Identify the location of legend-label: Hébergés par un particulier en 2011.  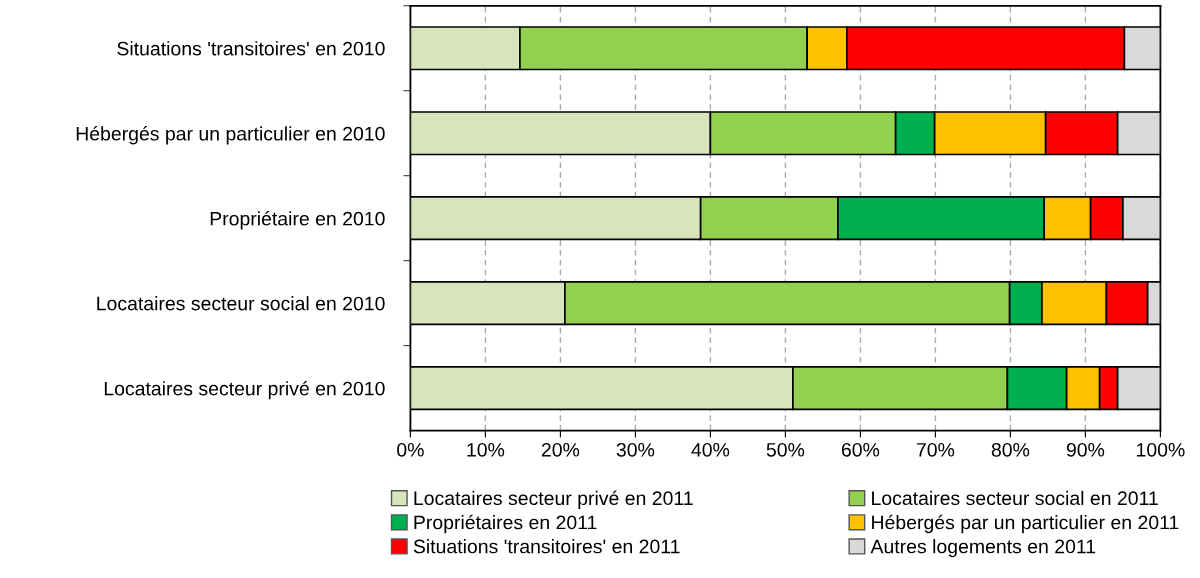
(1025, 524).